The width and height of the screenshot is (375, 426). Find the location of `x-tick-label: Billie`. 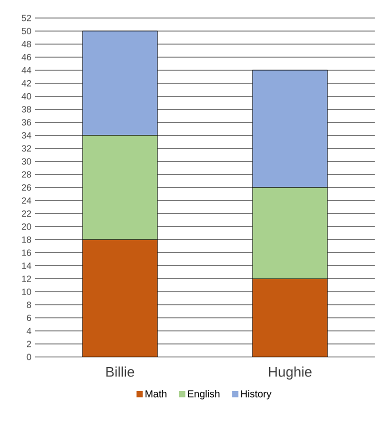

x-tick-label: Billie is located at coordinates (120, 371).